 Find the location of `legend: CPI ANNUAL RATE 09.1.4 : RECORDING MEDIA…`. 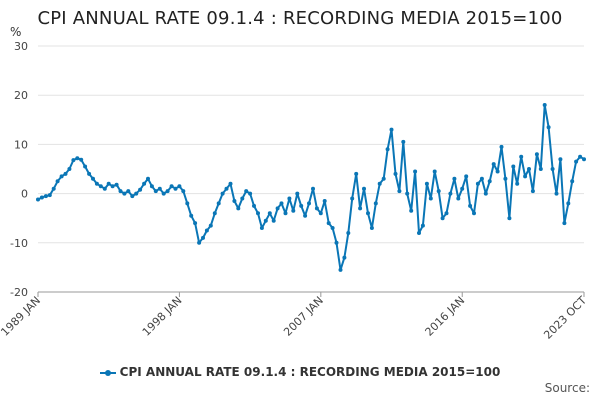

legend: CPI ANNUAL RATE 09.1.4 : RECORDING MEDIA… is located at coordinates (300, 372).